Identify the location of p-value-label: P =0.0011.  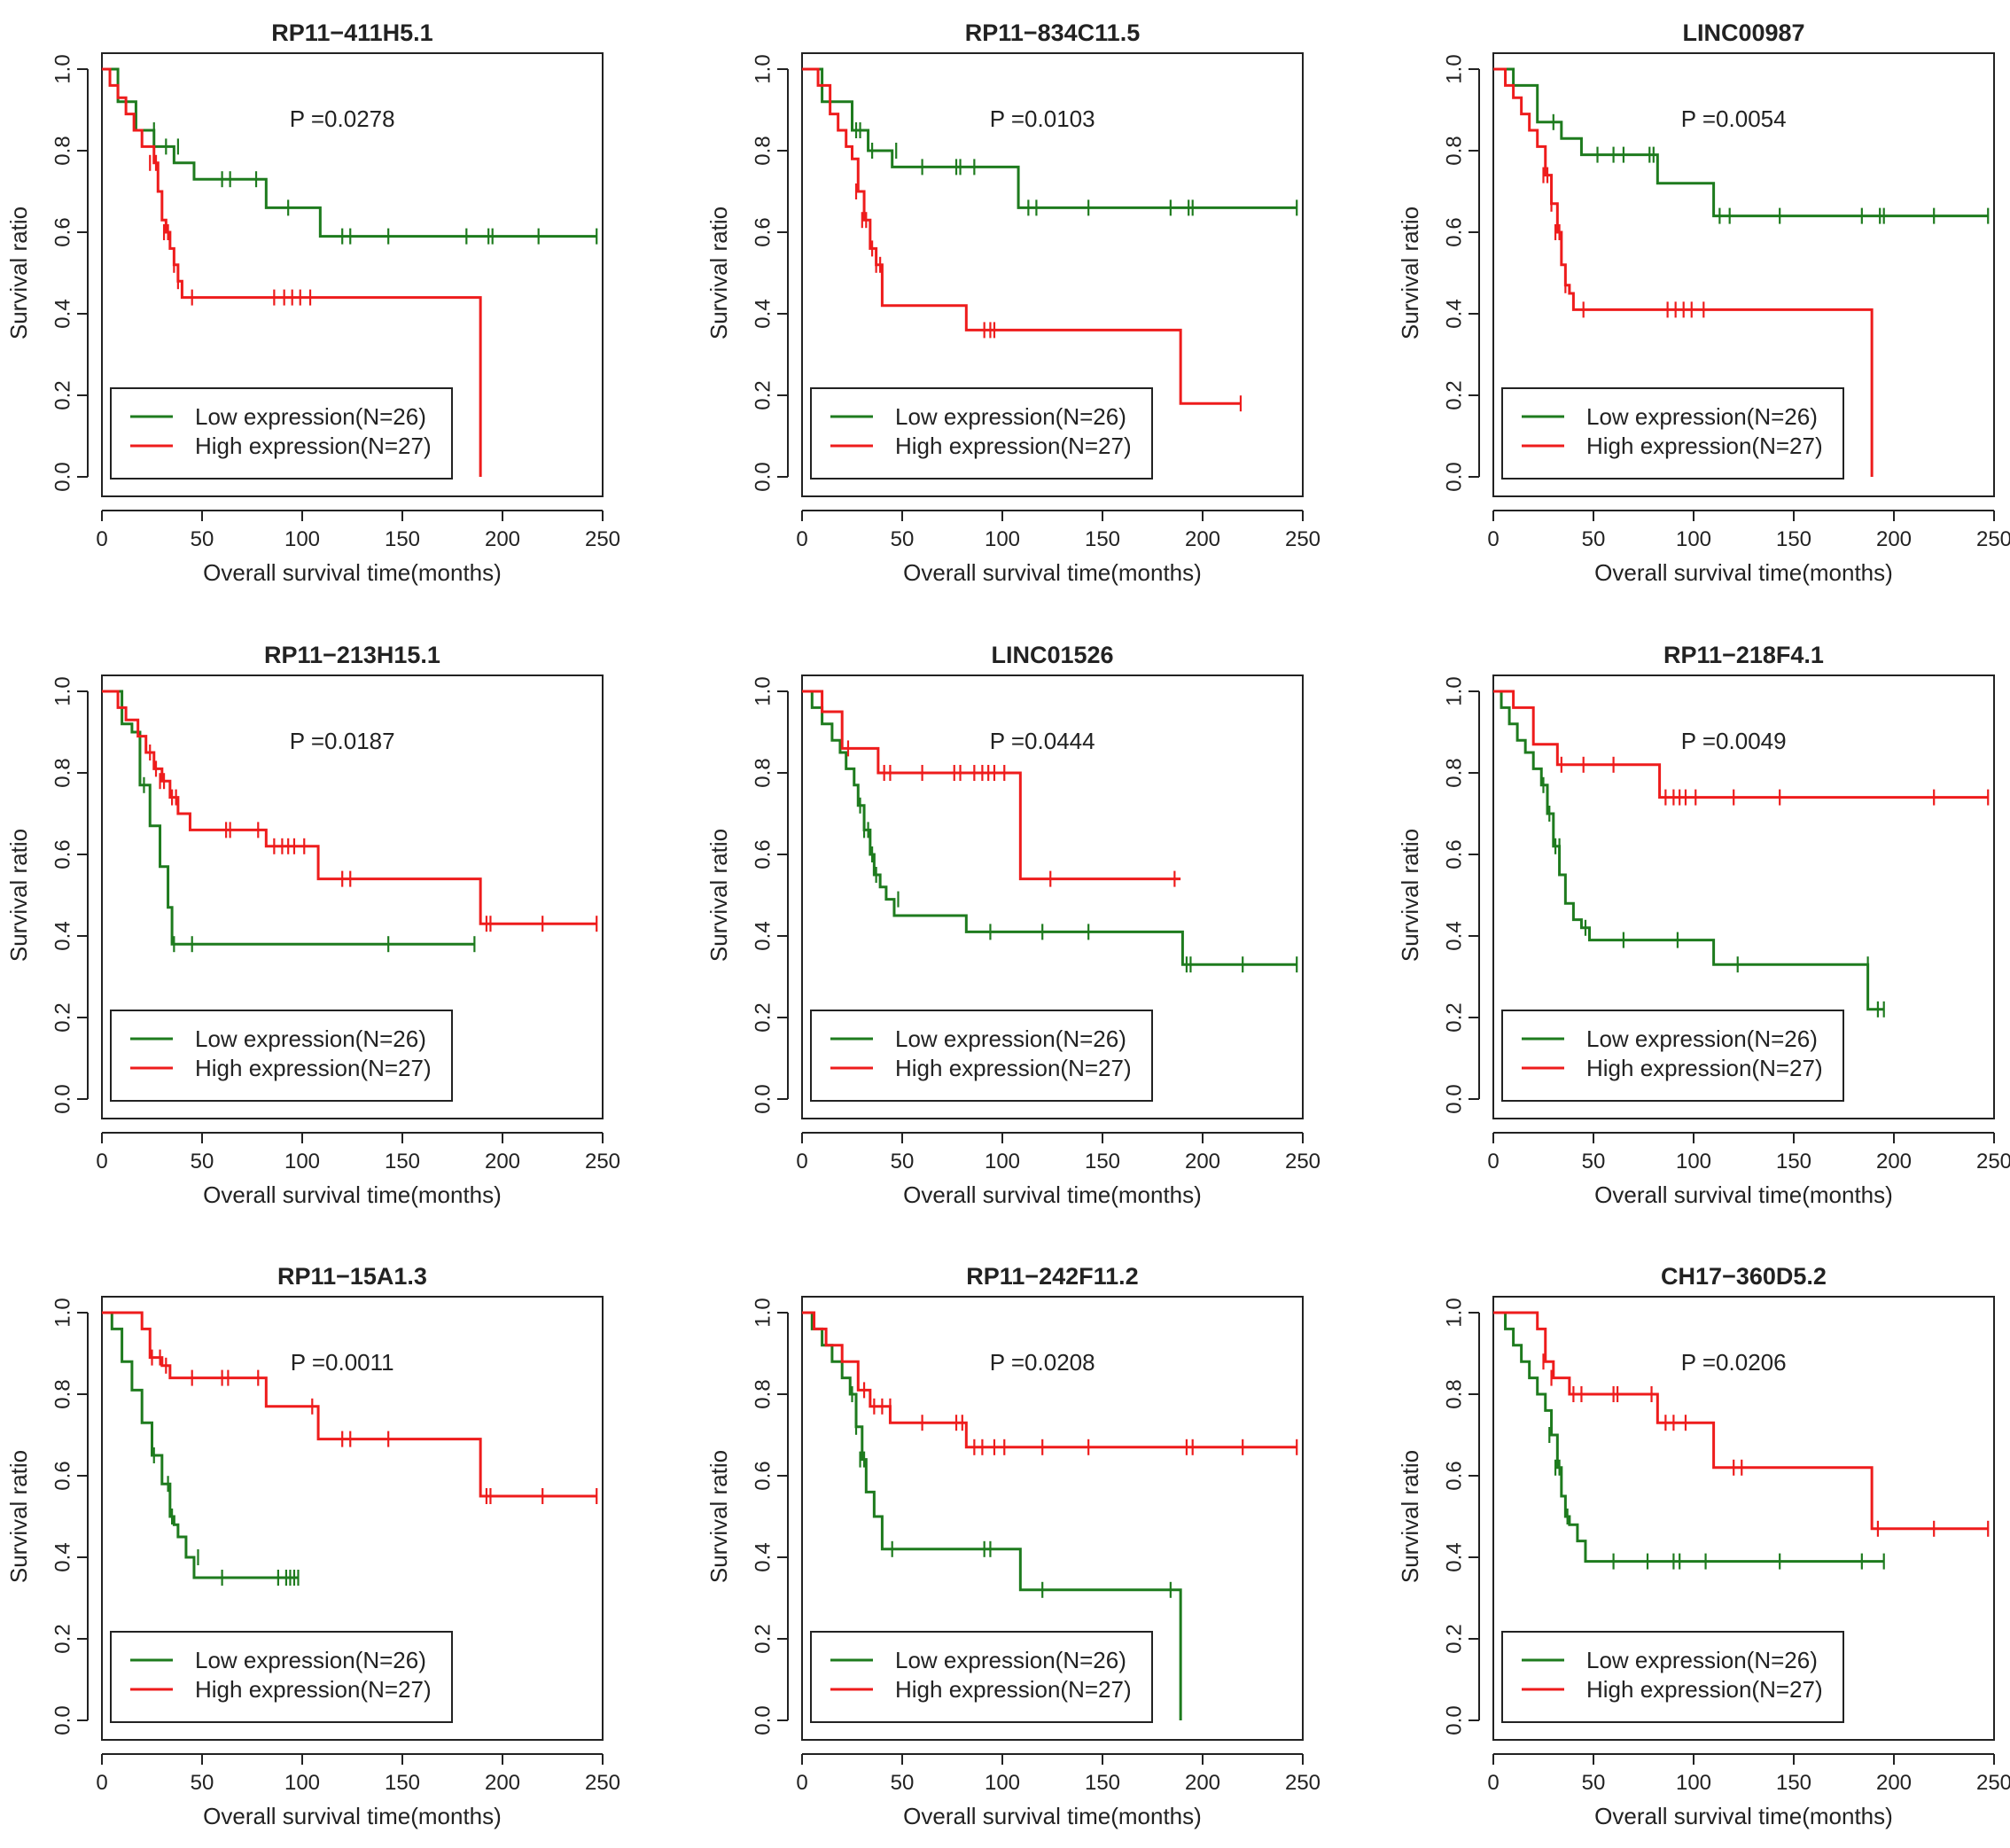
(343, 1362).